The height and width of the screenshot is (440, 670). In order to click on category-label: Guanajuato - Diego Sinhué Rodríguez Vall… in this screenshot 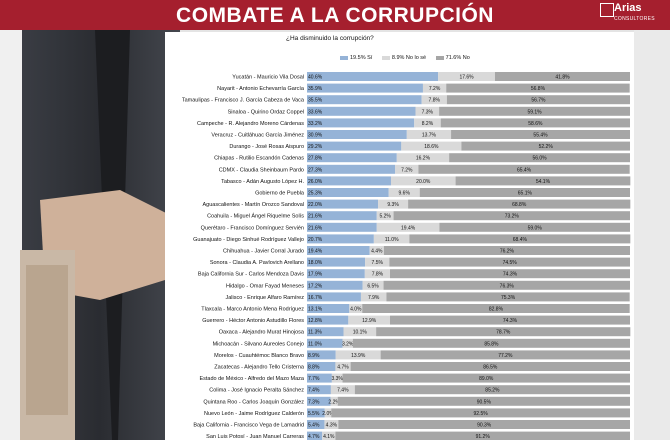, I will do `click(248, 240)`.